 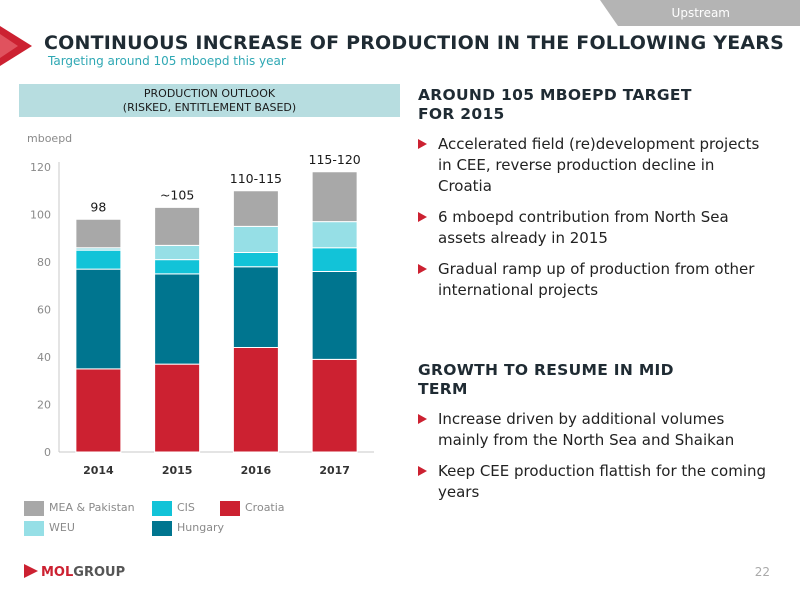 What do you see at coordinates (461, 114) in the screenshot?
I see `section1-heading-line2: FOR 2015` at bounding box center [461, 114].